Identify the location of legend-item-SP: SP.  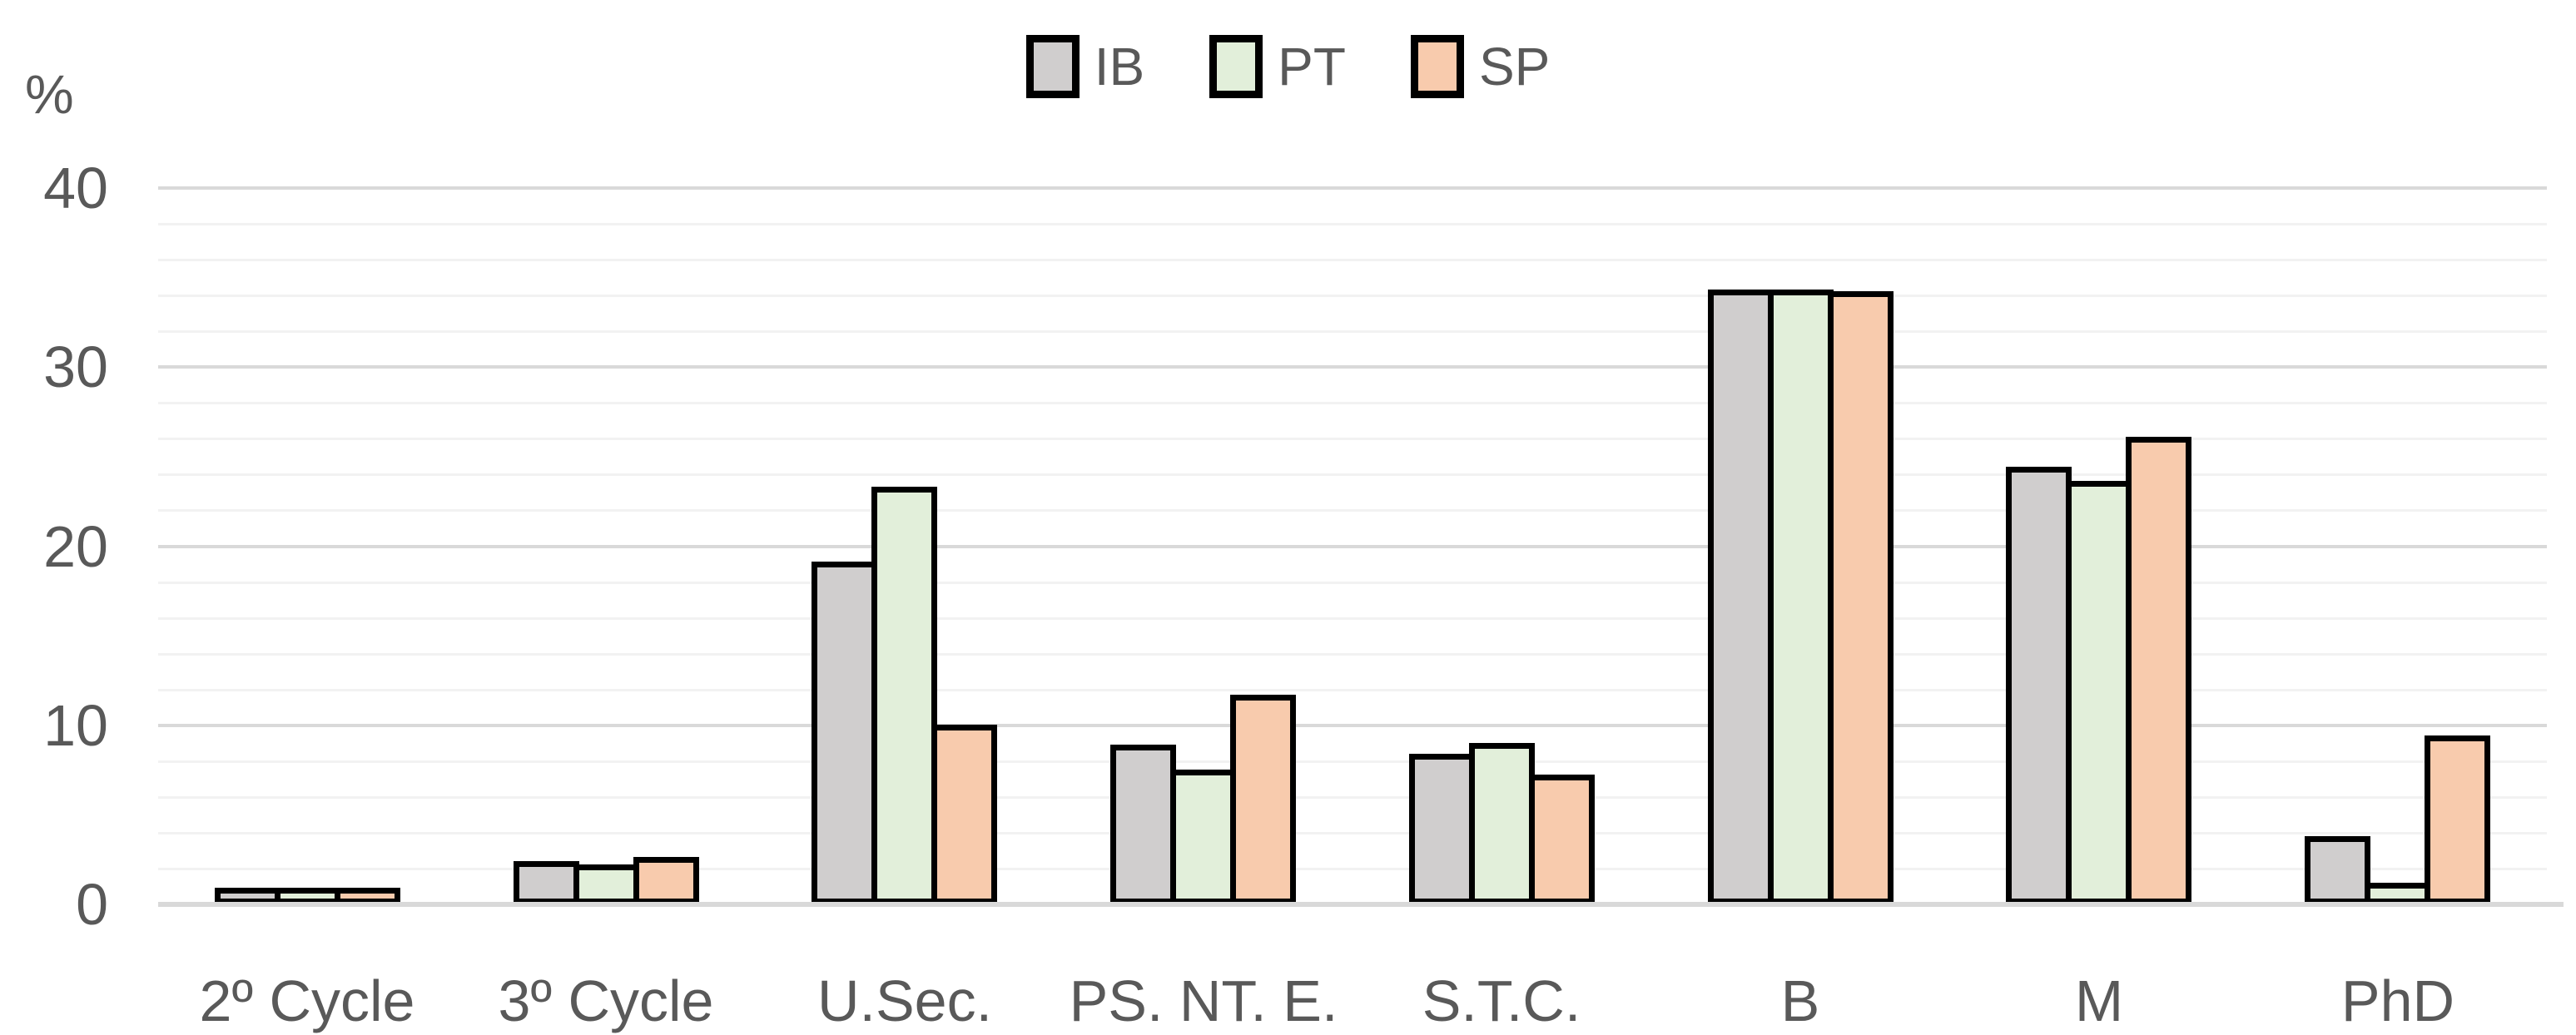
(1480, 66).